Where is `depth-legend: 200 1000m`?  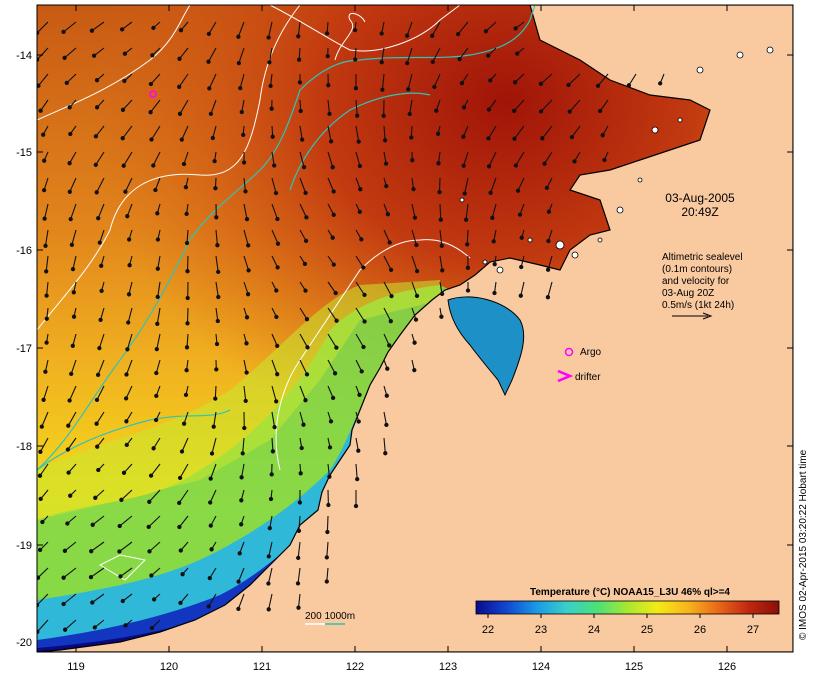
depth-legend: 200 1000m is located at coordinates (330, 618).